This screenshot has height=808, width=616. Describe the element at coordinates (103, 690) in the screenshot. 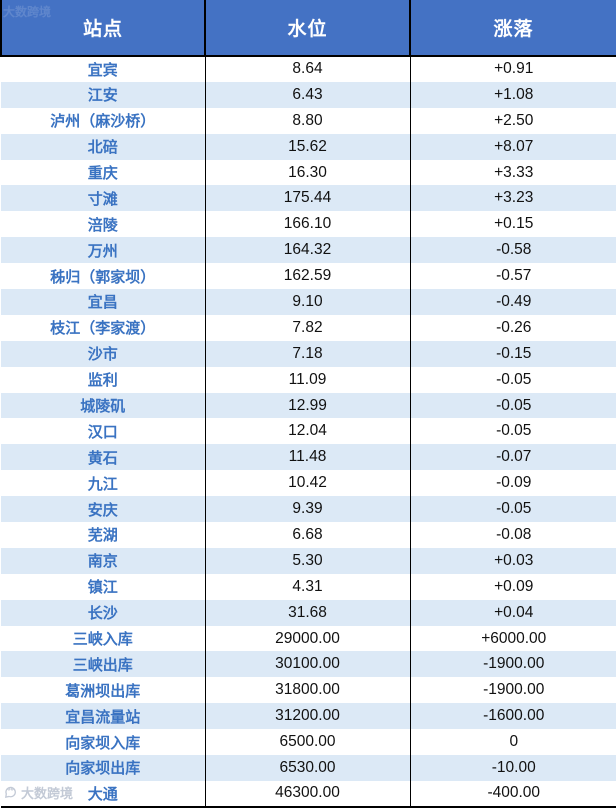

I see `station-cell: 葛洲坝出库` at that location.